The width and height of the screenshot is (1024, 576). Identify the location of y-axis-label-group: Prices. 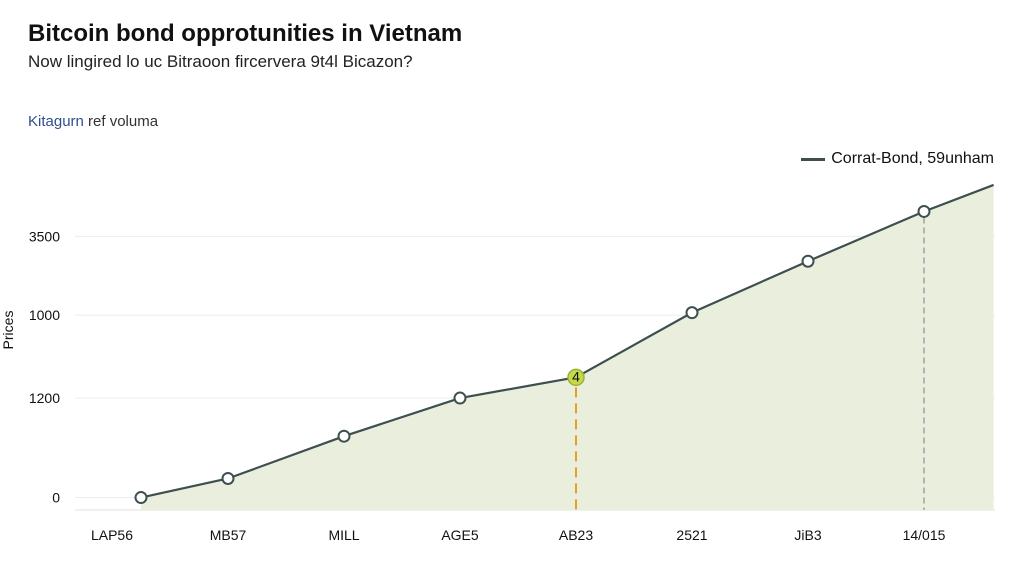
(8, 330).